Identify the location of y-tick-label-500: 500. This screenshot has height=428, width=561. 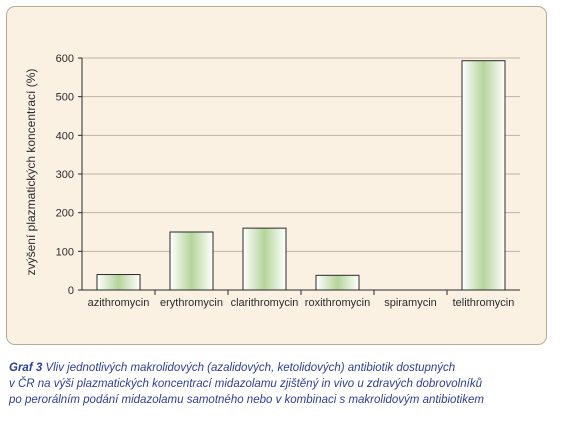
(65, 98).